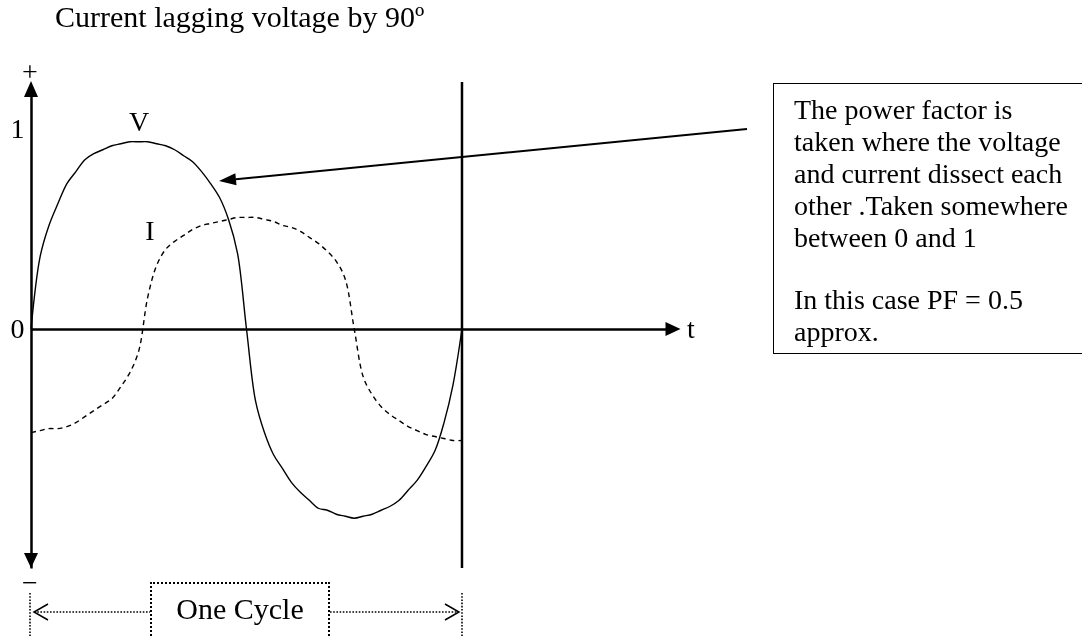  What do you see at coordinates (17, 328) in the screenshot?
I see `y-tick-label: 0` at bounding box center [17, 328].